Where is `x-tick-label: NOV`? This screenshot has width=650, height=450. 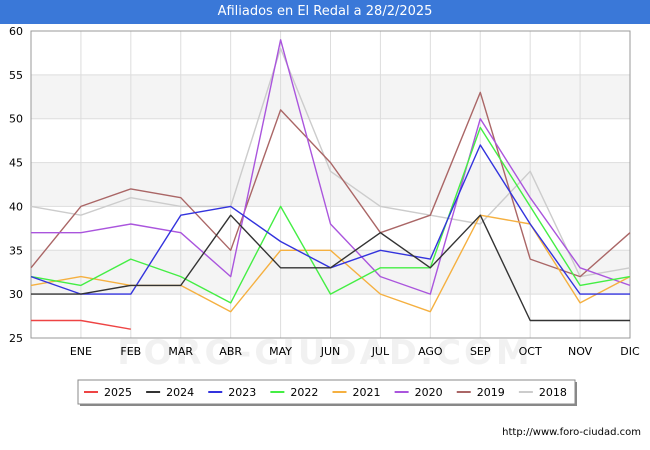 x-tick-label: NOV is located at coordinates (580, 351).